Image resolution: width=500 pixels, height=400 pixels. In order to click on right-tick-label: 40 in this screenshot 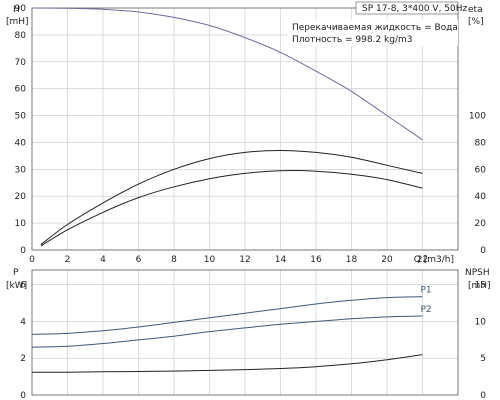, I will do `click(481, 197)`.